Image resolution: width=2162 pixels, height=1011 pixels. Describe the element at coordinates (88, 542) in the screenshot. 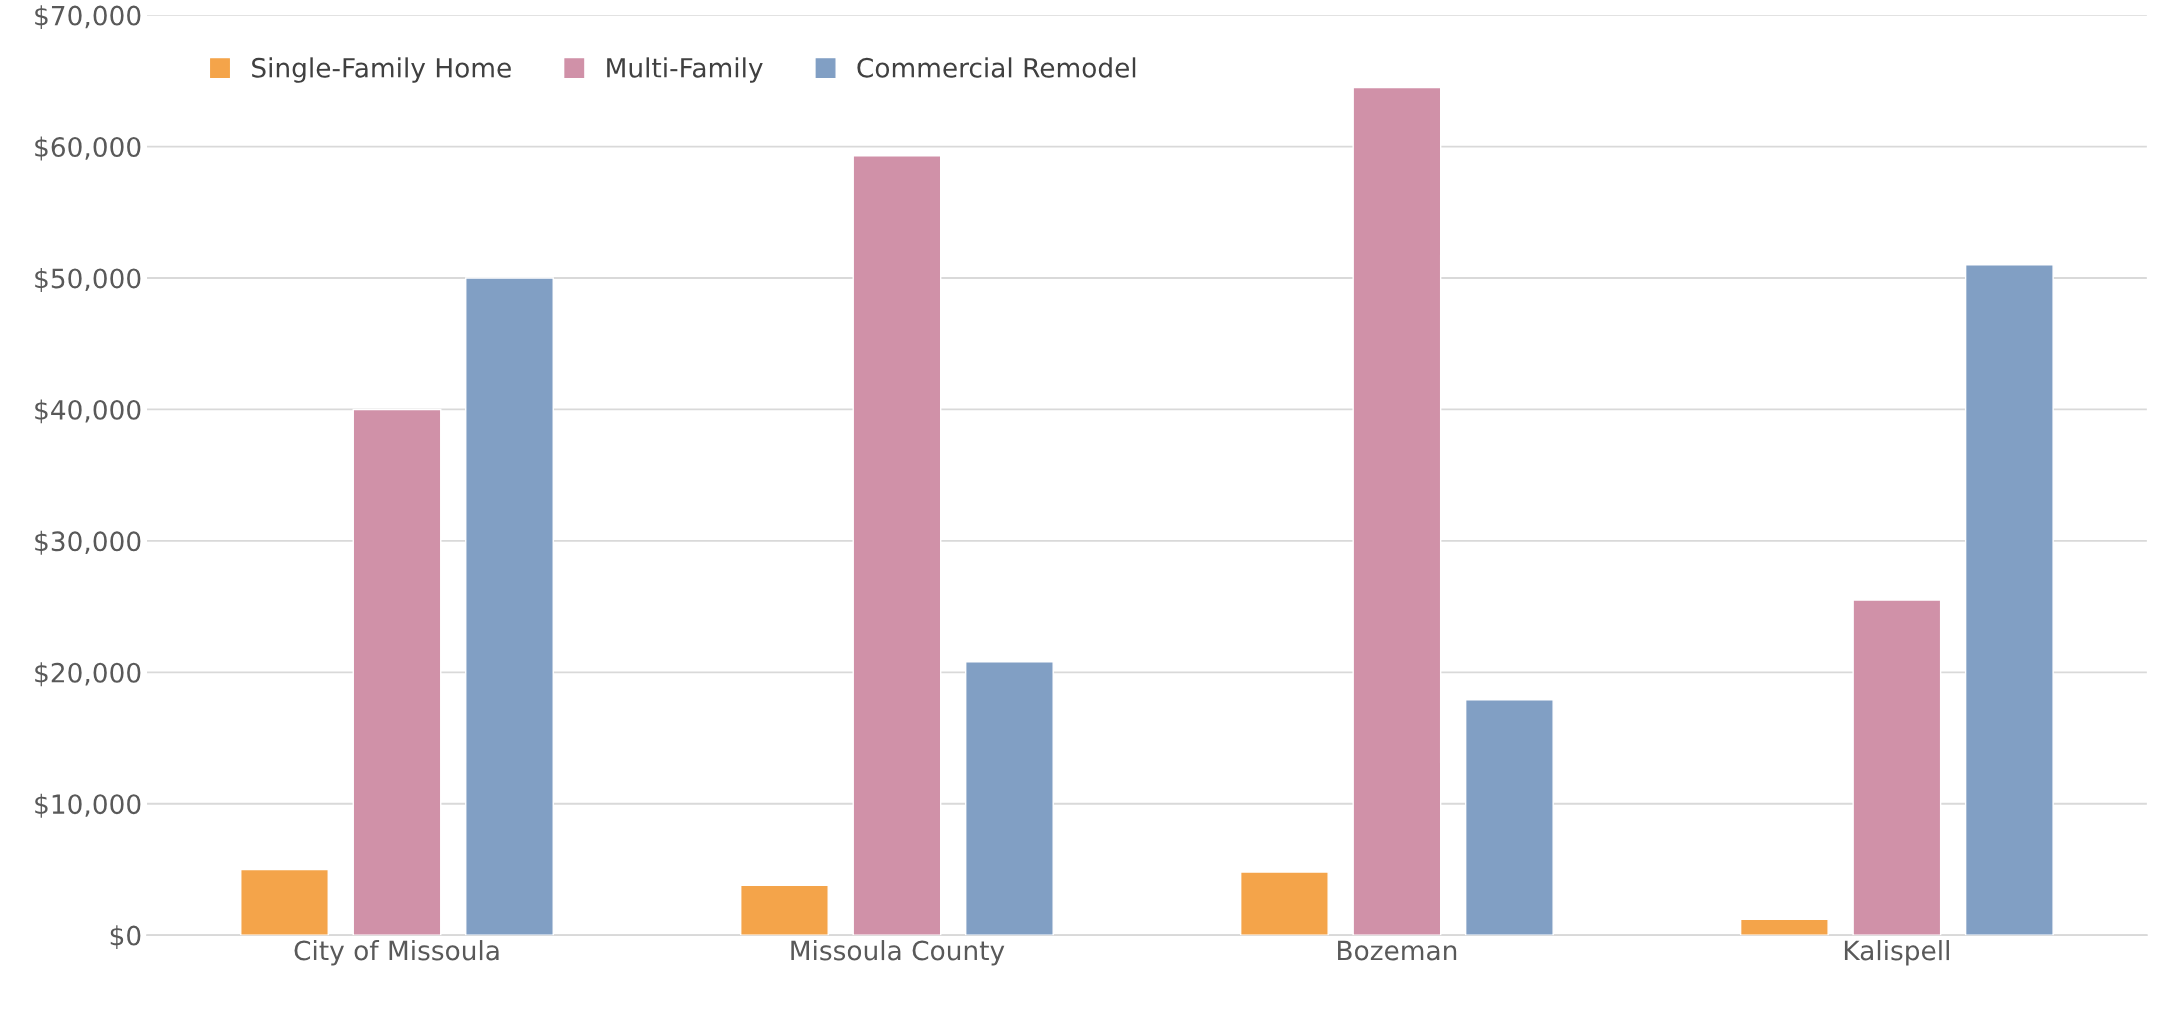

I see `y-tick-label: $30,000` at that location.